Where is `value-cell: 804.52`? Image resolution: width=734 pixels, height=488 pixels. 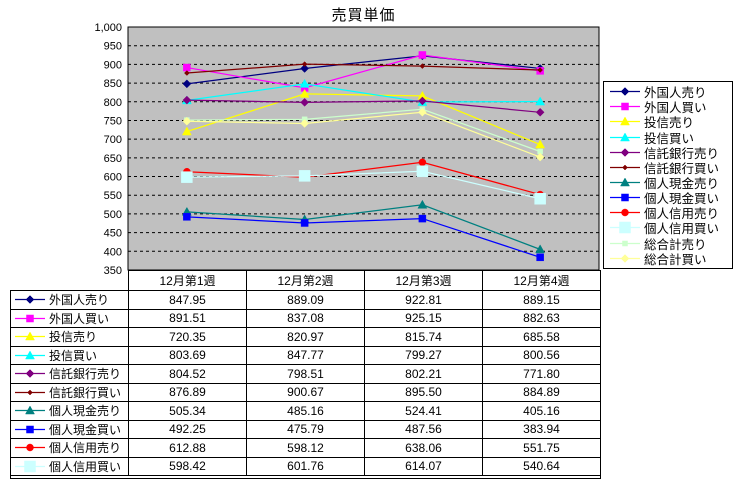
value-cell: 804.52 is located at coordinates (187, 374).